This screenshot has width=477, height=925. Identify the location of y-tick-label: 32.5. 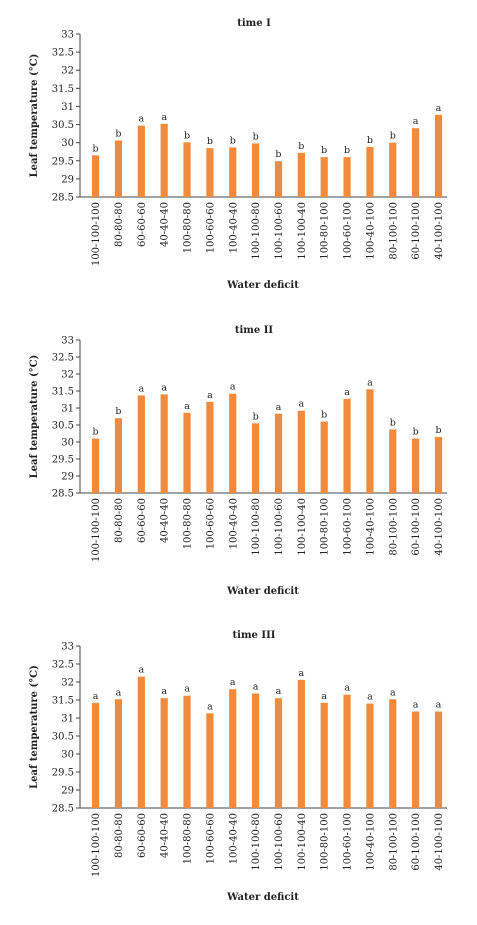
(63, 358).